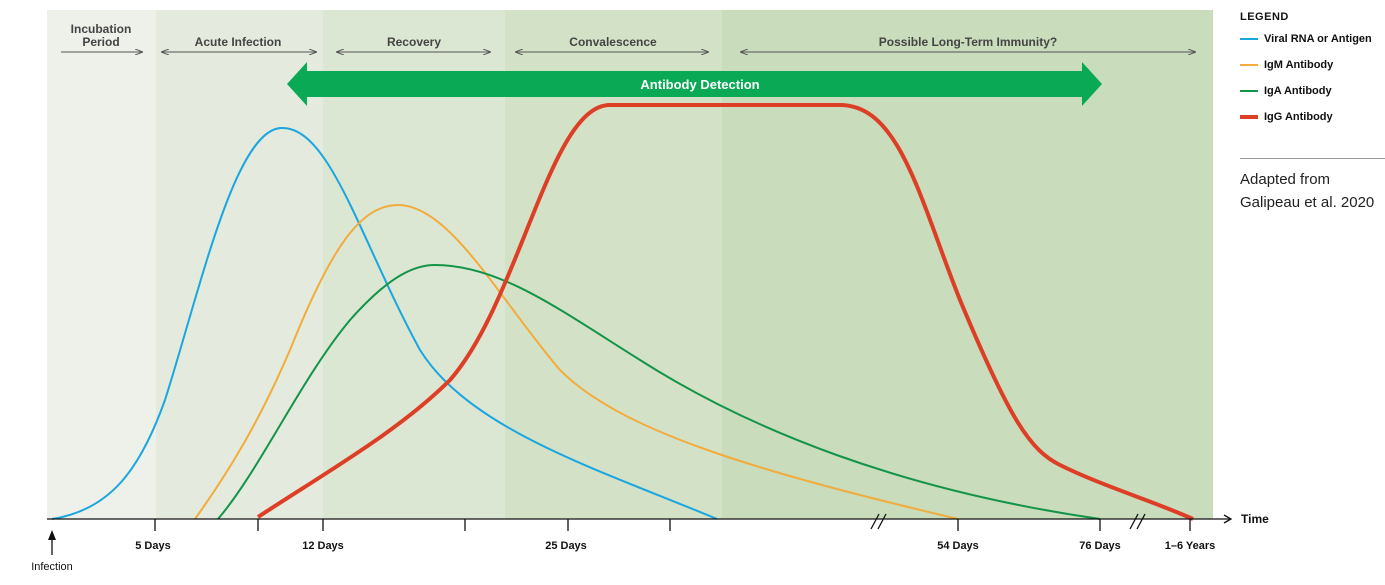 This screenshot has height=585, width=1385. Describe the element at coordinates (52, 535) in the screenshot. I see `infection-arrow-icon` at that location.